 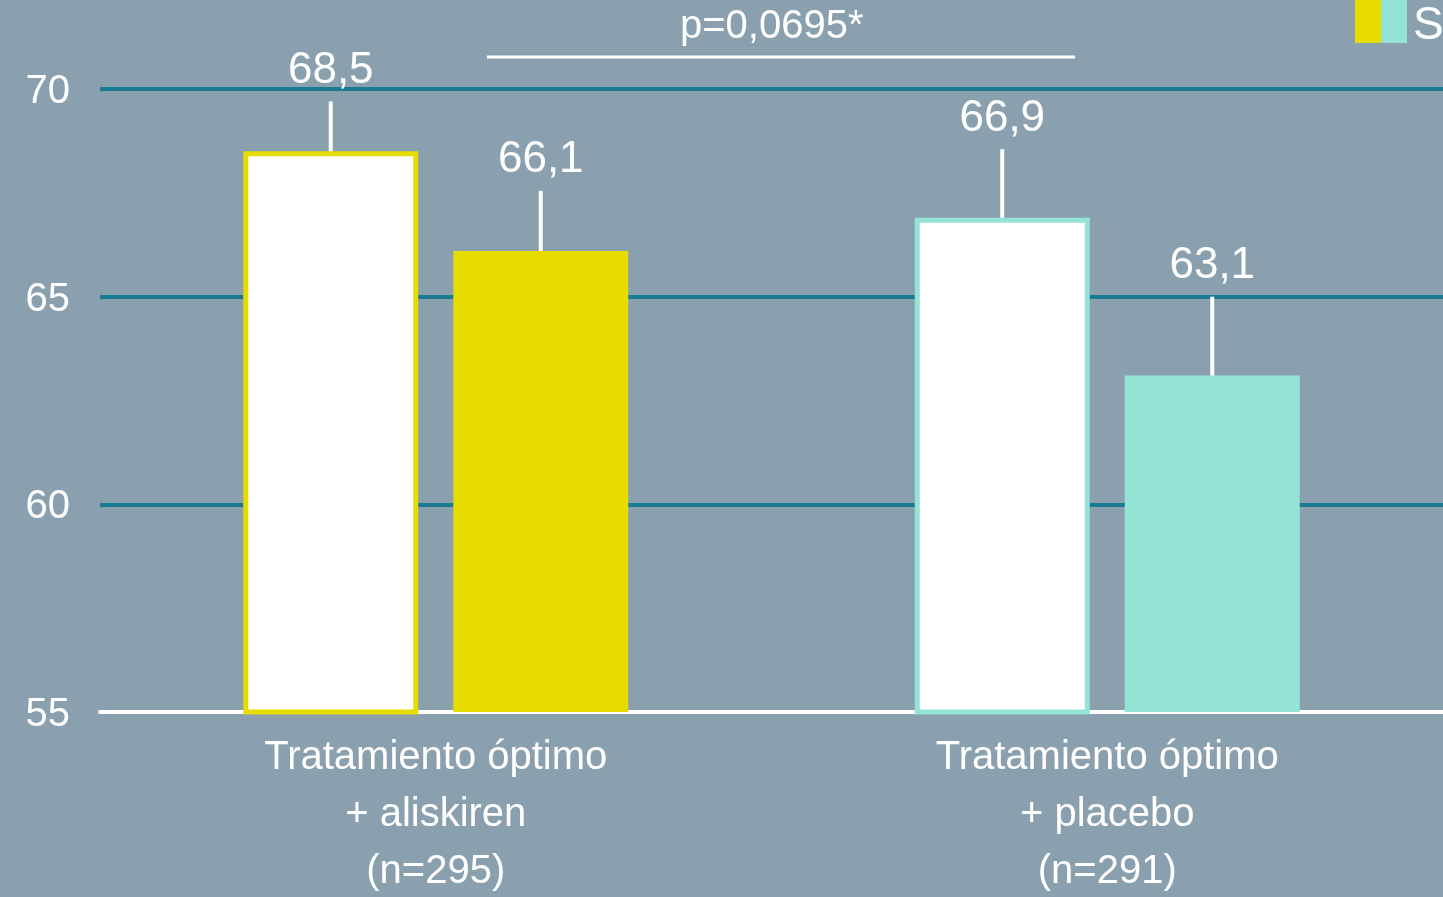 I want to click on text: p=0,0695*, so click(x=772, y=24).